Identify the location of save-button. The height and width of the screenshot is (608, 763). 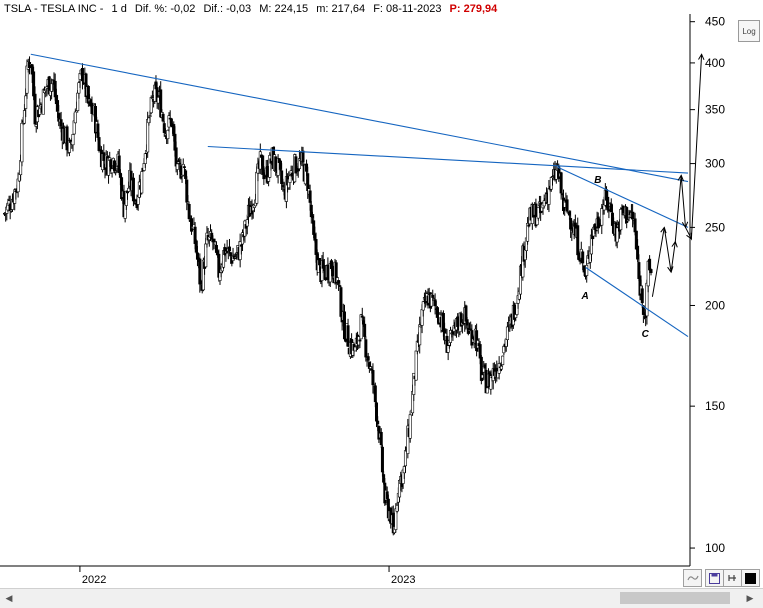
(714, 578).